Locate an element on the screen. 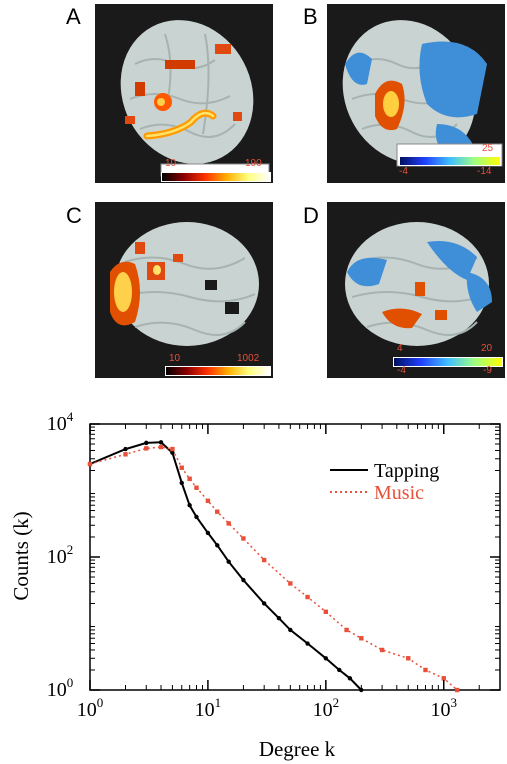 This screenshot has width=507, height=764. colorbar-c-min: 10 is located at coordinates (175, 358).